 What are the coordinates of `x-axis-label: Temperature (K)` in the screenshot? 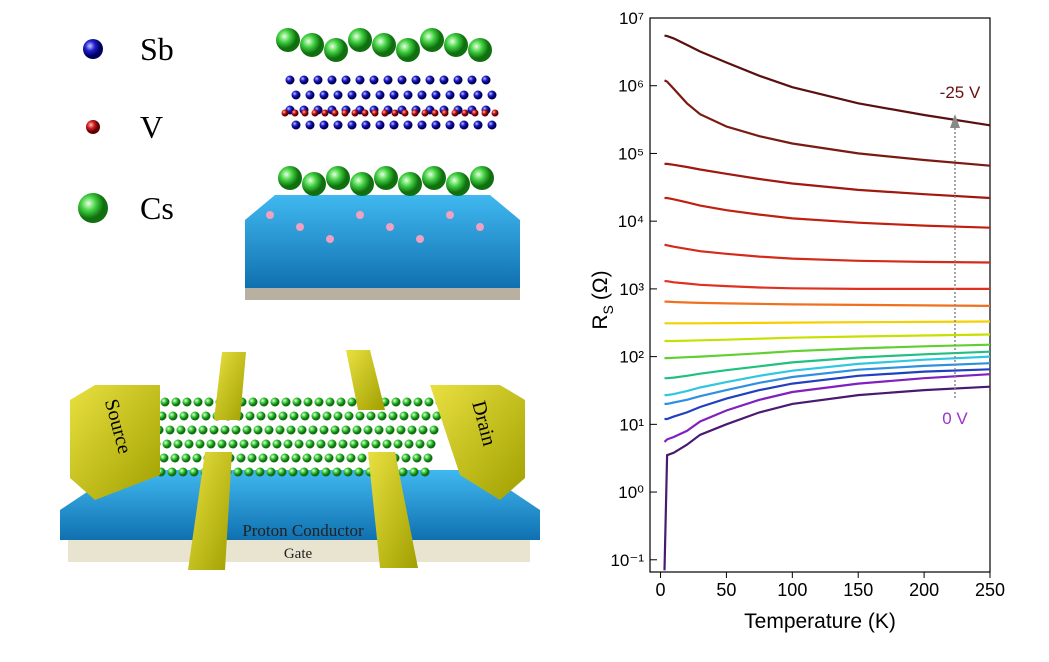 It's located at (820, 621).